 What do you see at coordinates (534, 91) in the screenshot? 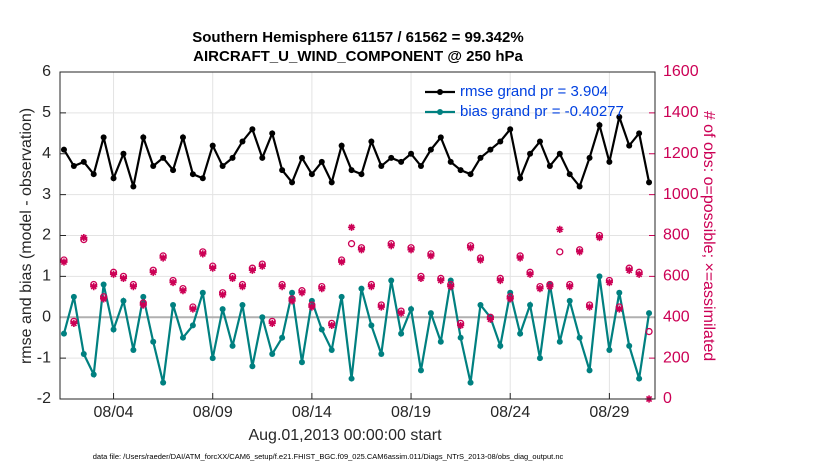
I see `legend-label: rmse grand pr = 3.904` at bounding box center [534, 91].